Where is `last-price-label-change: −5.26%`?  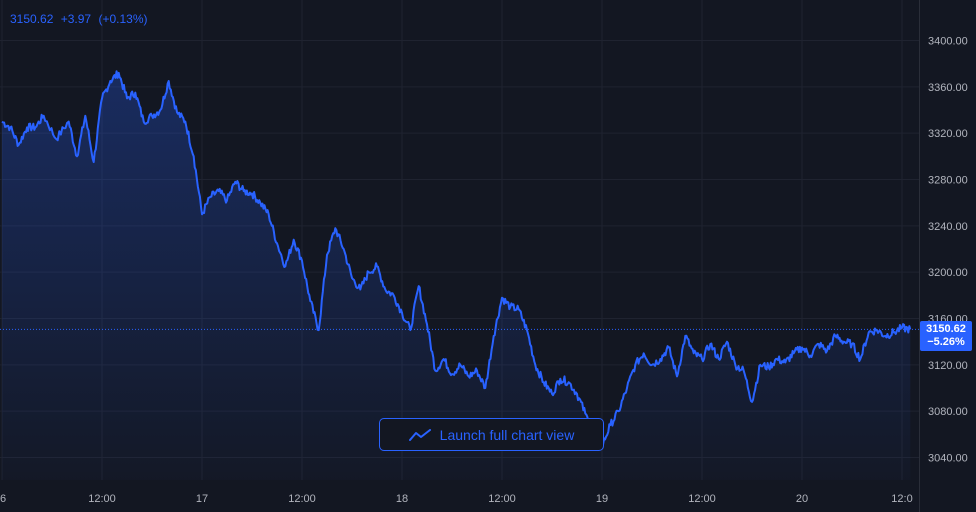 last-price-label-change: −5.26% is located at coordinates (946, 342).